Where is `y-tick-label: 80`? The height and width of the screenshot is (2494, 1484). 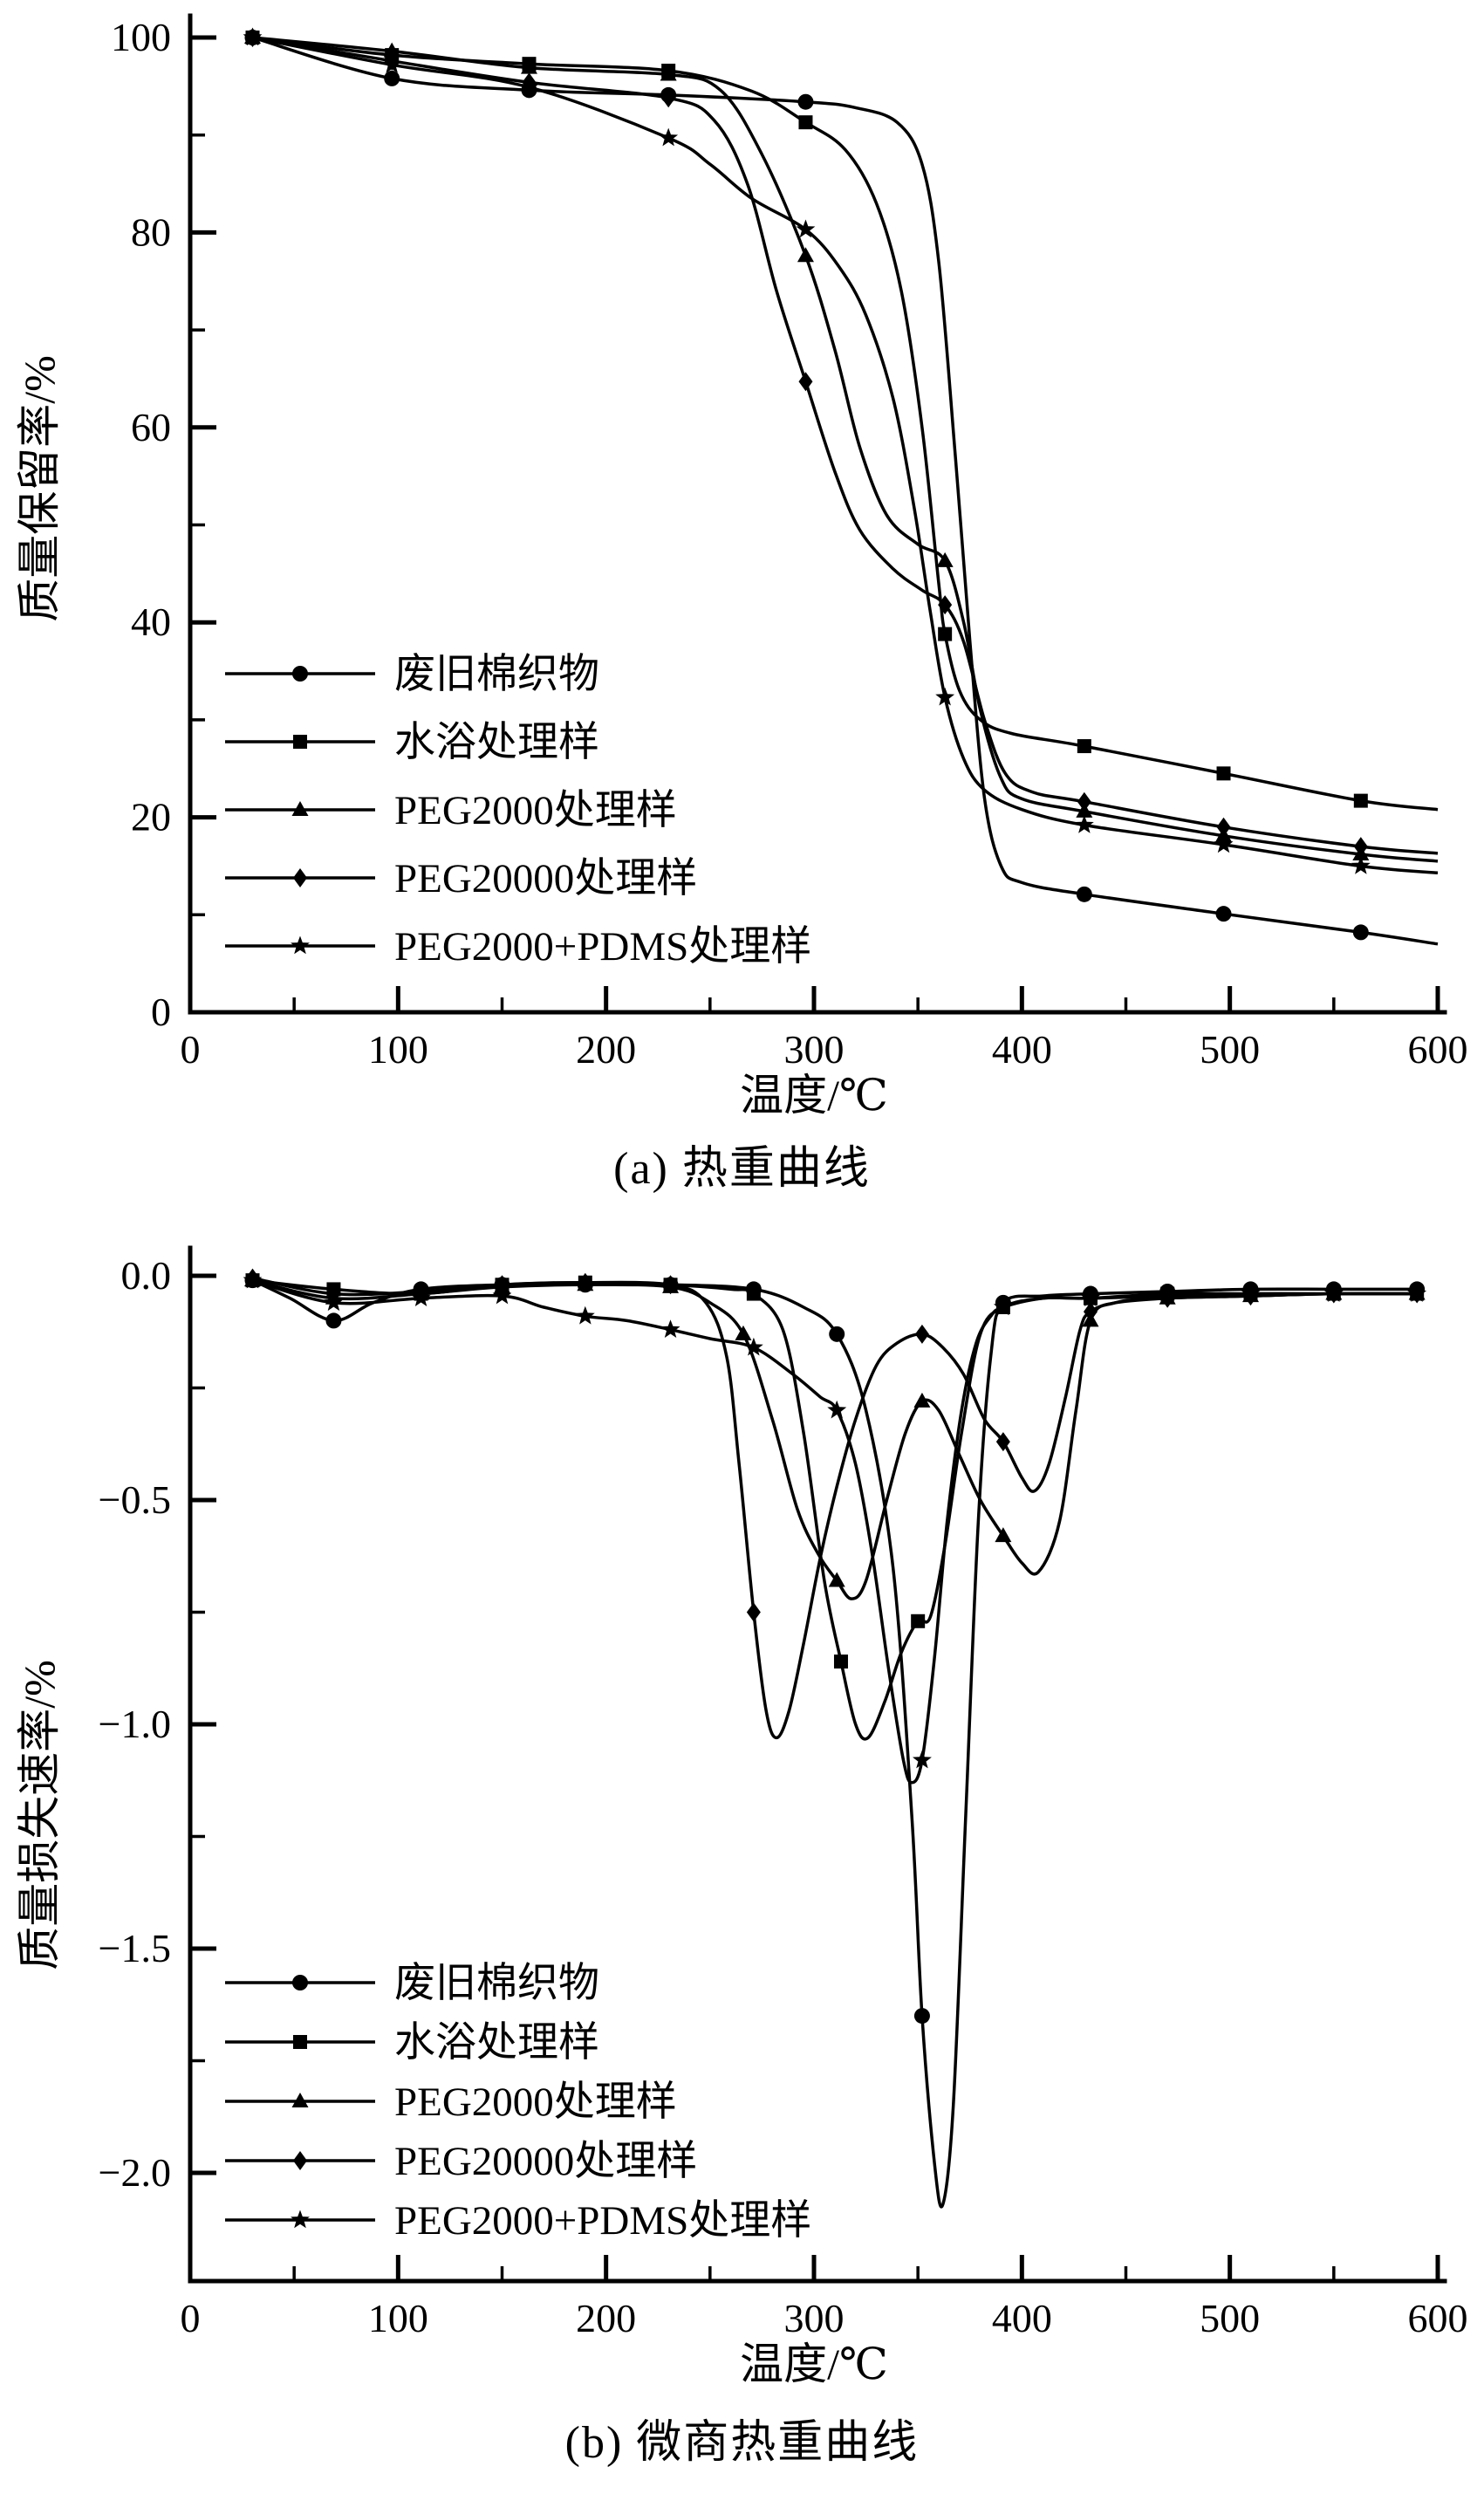 y-tick-label: 80 is located at coordinates (151, 231).